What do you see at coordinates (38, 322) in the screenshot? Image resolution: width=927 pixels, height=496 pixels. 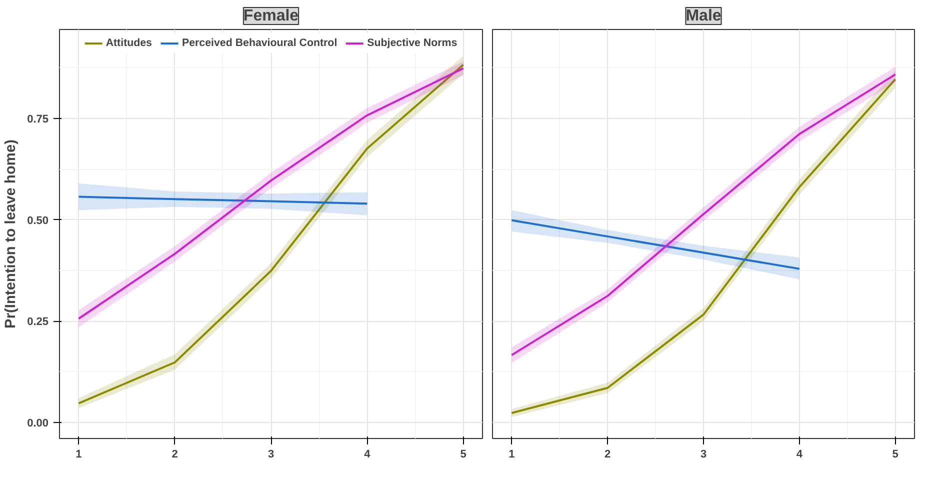 I see `y-tick-label: 0.25` at bounding box center [38, 322].